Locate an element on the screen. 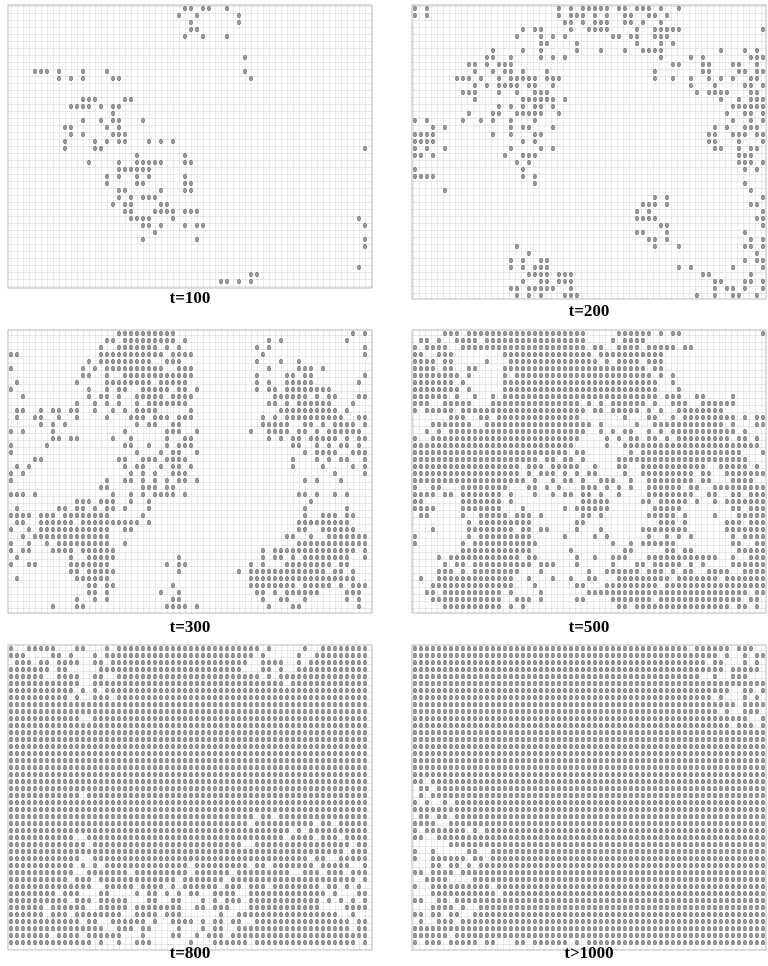 The width and height of the screenshot is (768, 966). grid-panel: t=100 is located at coordinates (190, 155).